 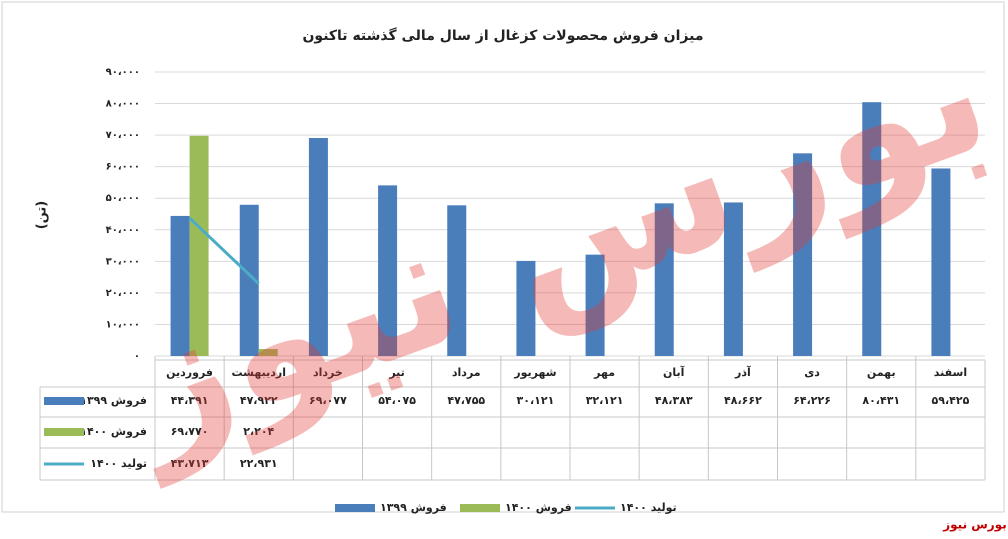 I want to click on x-tick-label: اردیبهشت, so click(x=259, y=372).